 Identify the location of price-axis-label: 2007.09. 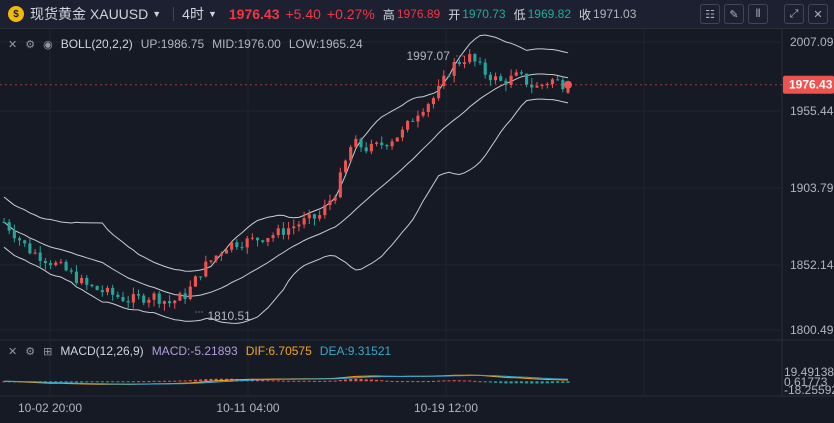
(812, 42).